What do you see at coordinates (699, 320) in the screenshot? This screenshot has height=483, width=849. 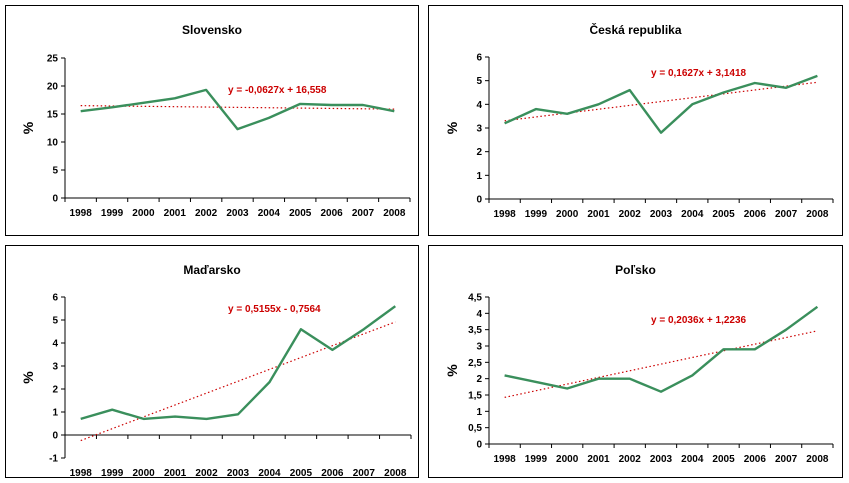 I see `trendline-equation: y = 0,2036x + 1,2236` at bounding box center [699, 320].